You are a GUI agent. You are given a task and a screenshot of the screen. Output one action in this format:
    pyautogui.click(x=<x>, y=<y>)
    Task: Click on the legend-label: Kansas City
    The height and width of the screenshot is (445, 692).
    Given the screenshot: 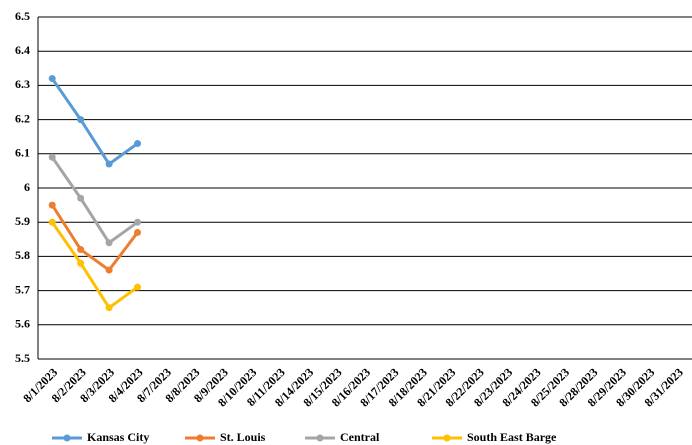 What is the action you would take?
    pyautogui.click(x=118, y=437)
    